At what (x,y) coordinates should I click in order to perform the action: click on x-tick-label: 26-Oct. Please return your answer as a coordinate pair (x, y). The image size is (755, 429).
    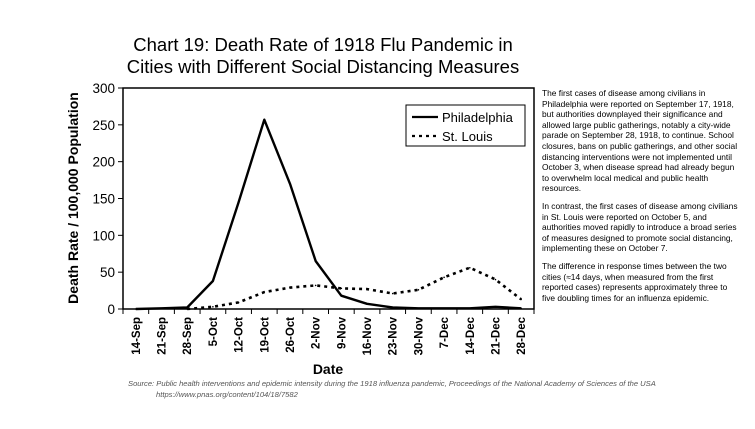
    Looking at the image, I should click on (291, 335).